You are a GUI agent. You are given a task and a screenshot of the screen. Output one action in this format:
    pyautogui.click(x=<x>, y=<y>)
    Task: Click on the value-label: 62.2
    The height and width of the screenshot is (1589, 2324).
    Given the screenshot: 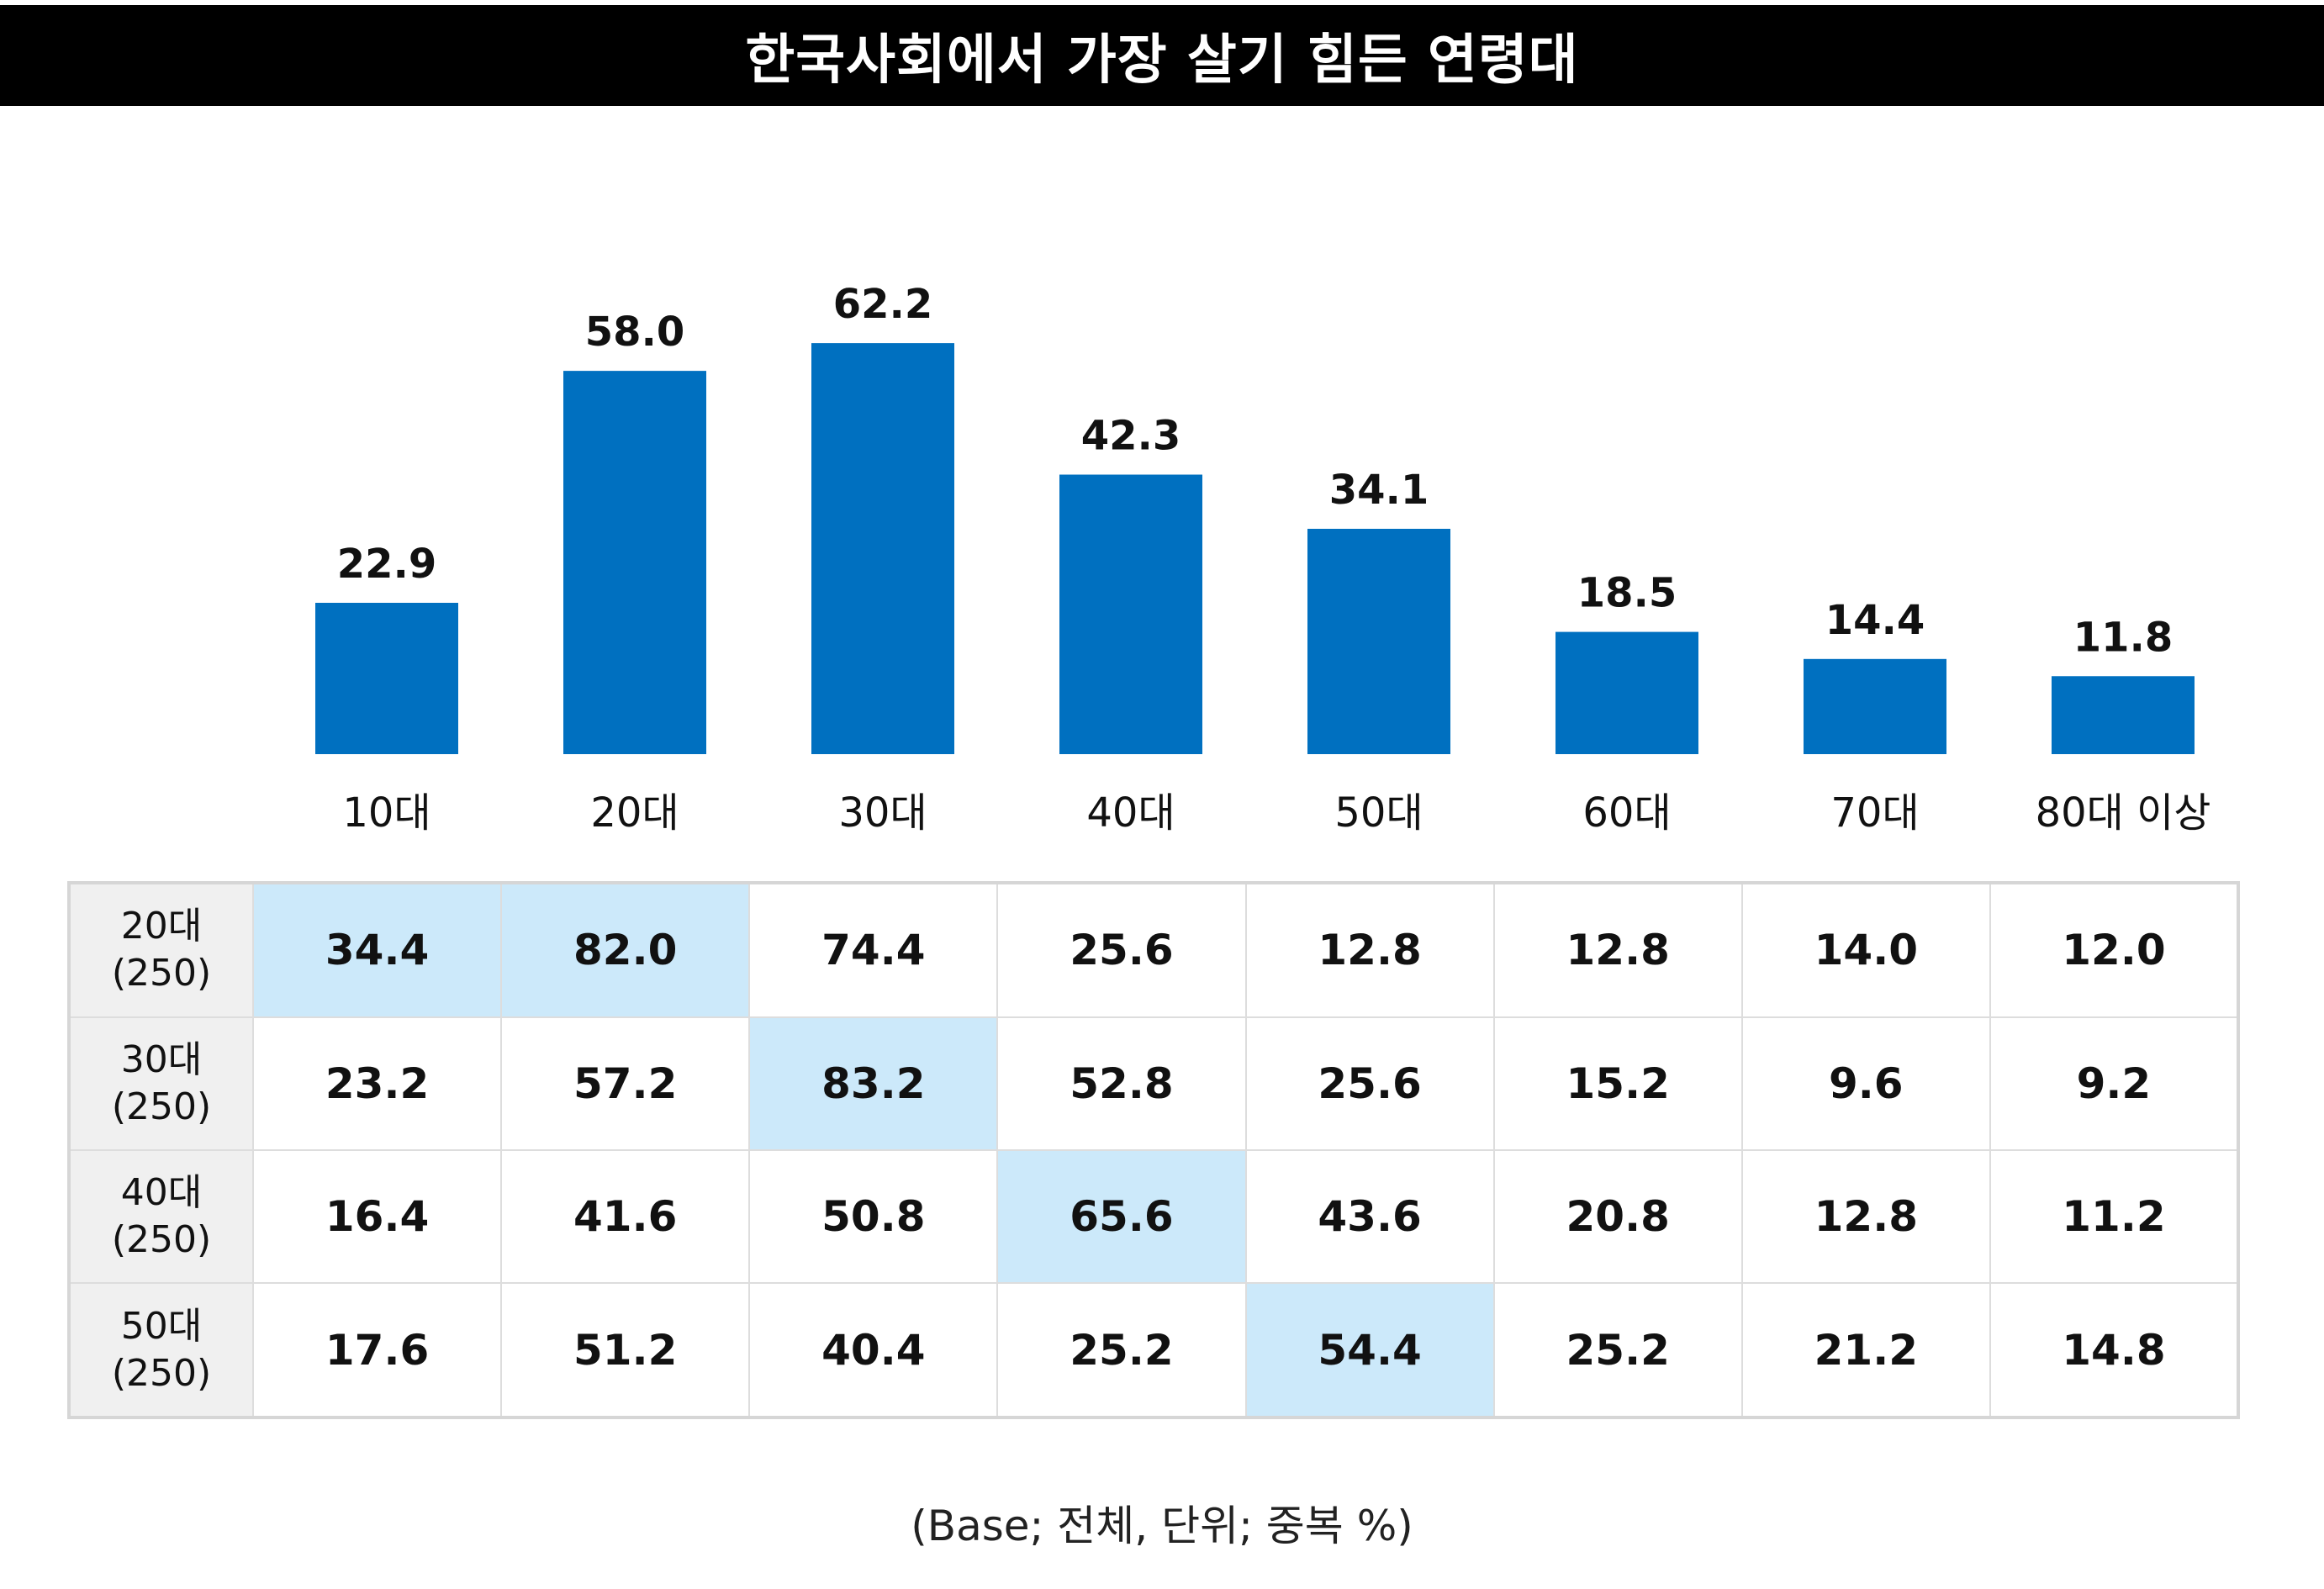 What is the action you would take?
    pyautogui.click(x=882, y=304)
    